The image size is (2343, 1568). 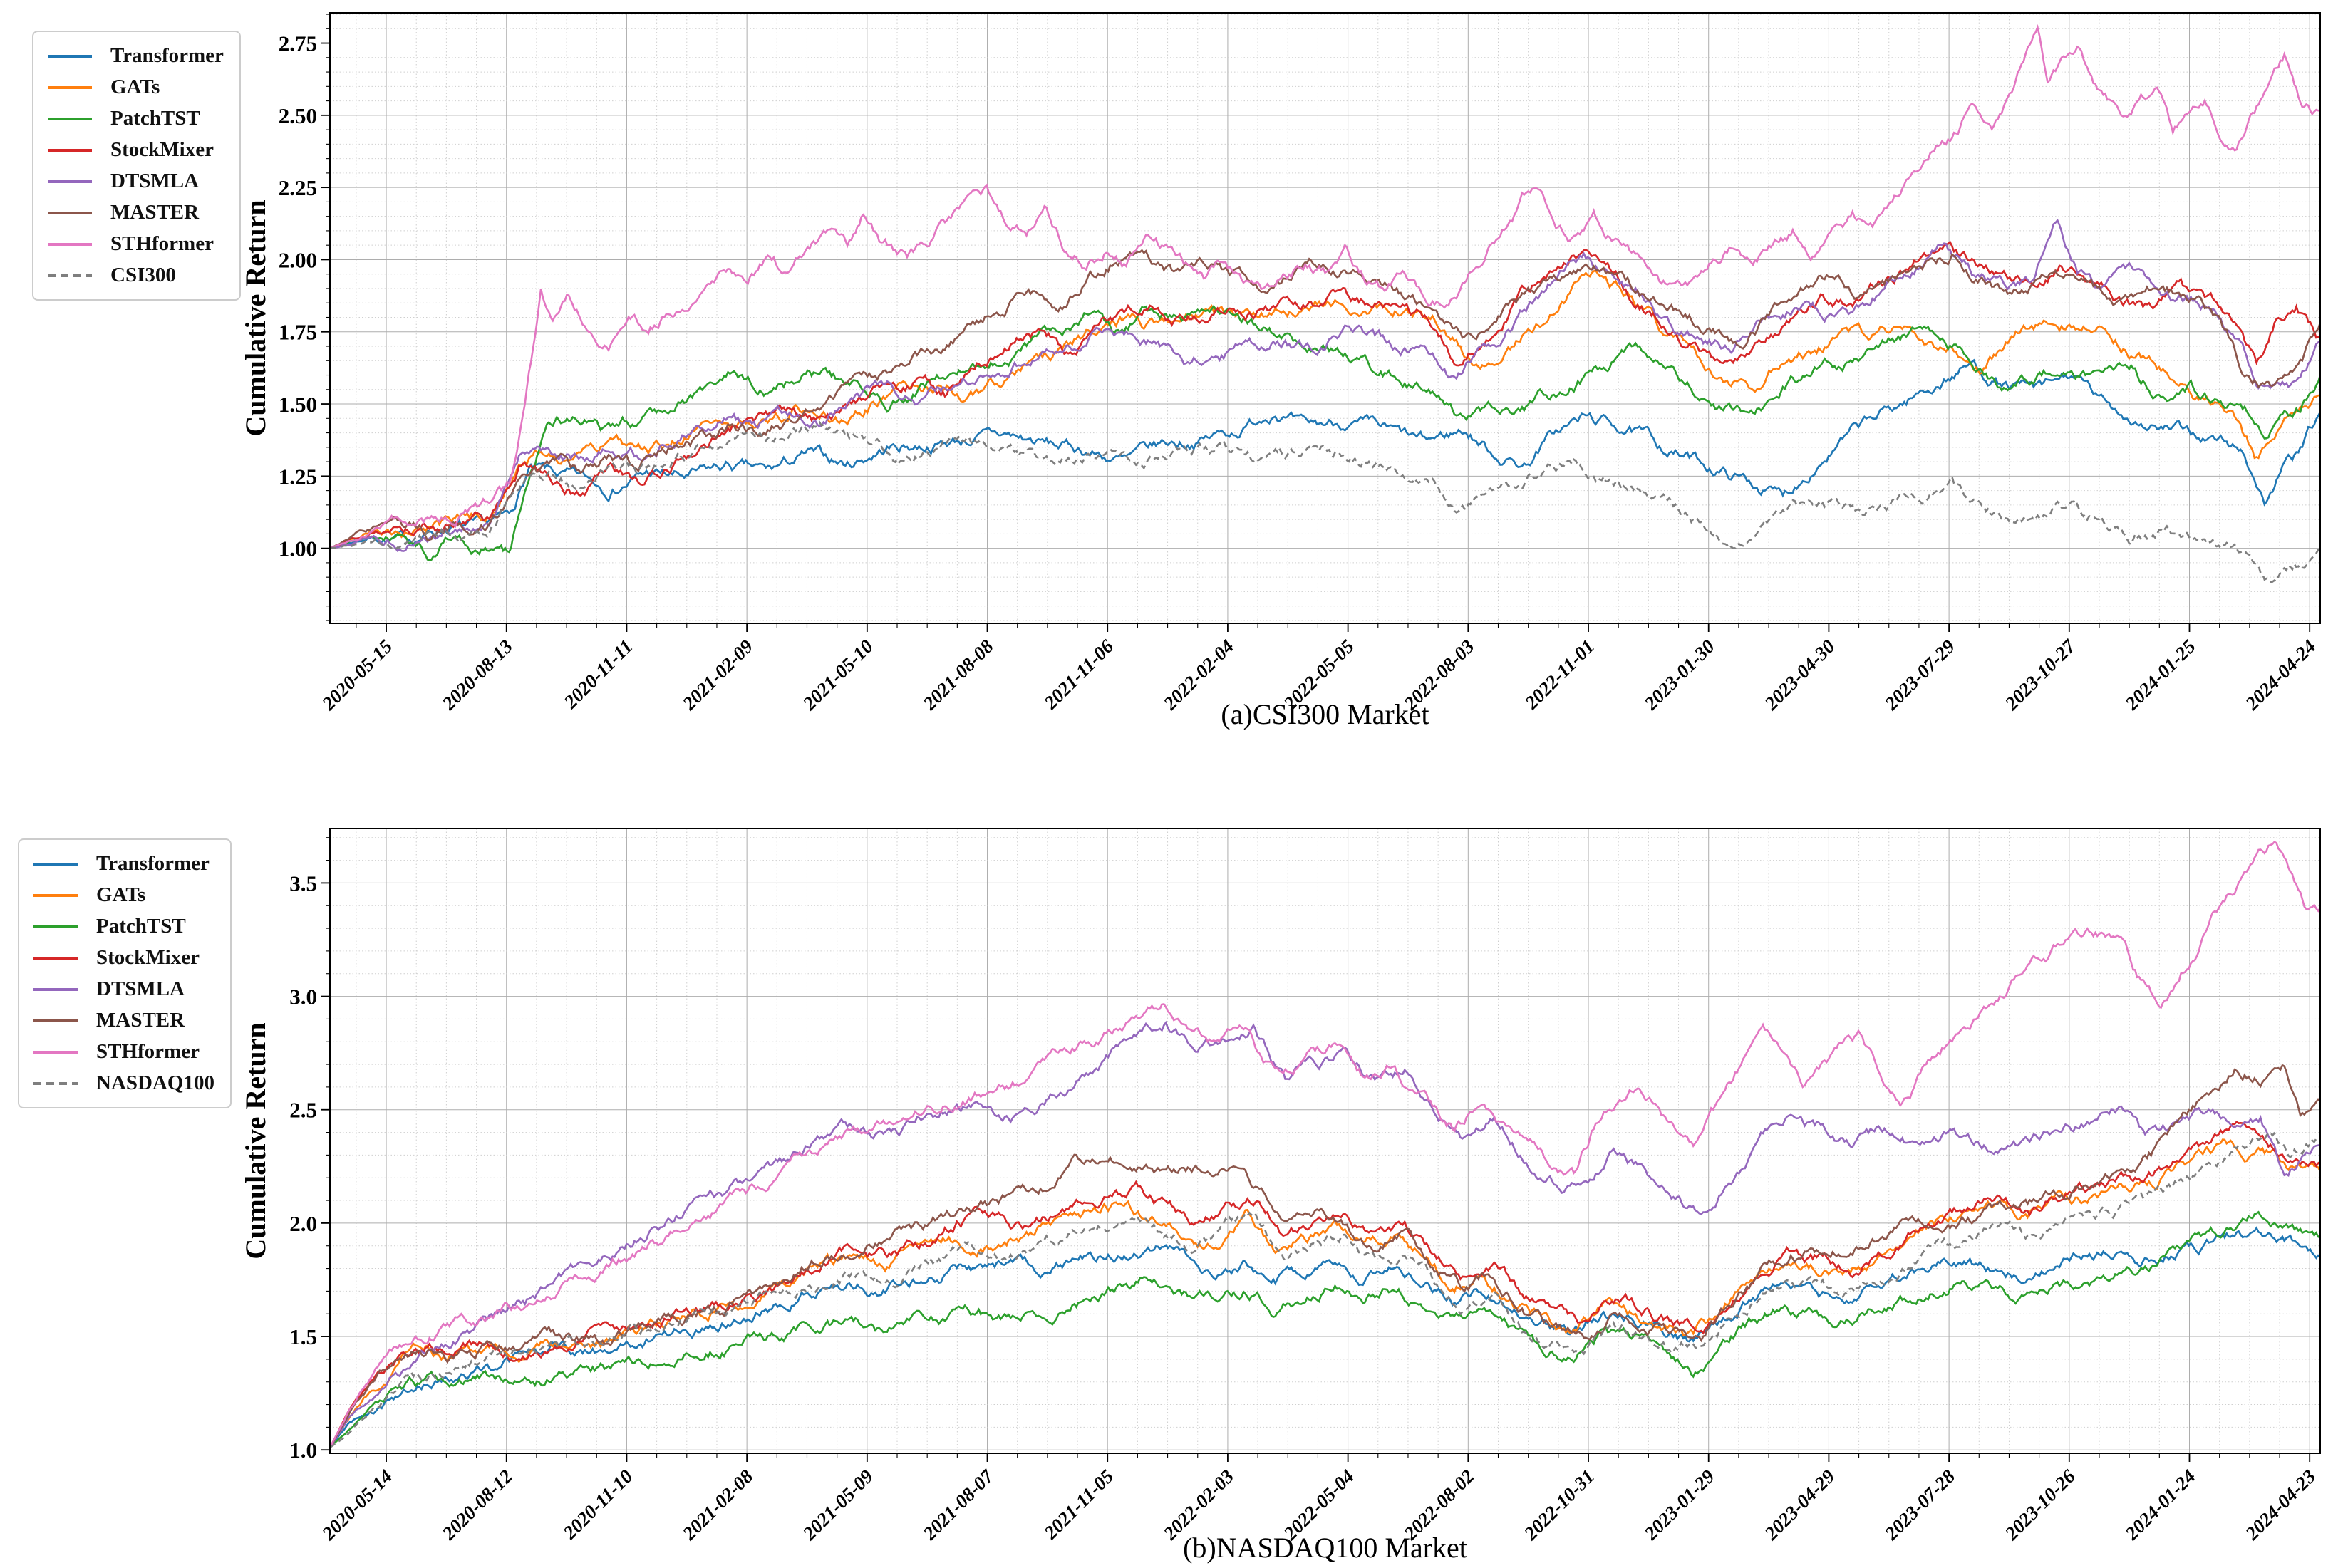 What do you see at coordinates (298, 187) in the screenshot?
I see `y-tick-label: 2.25` at bounding box center [298, 187].